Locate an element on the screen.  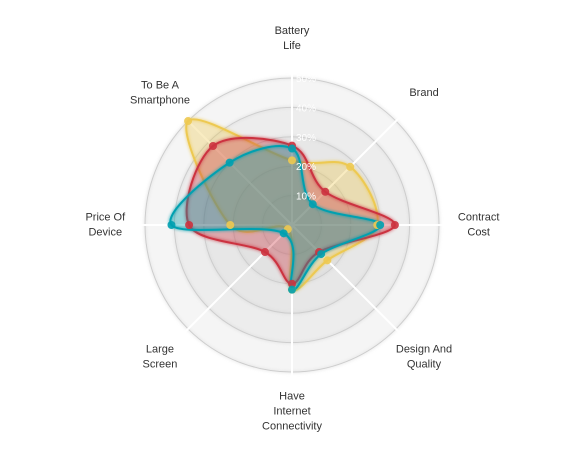
axis-label-7: To Be A Smartphone is located at coordinates (160, 92).